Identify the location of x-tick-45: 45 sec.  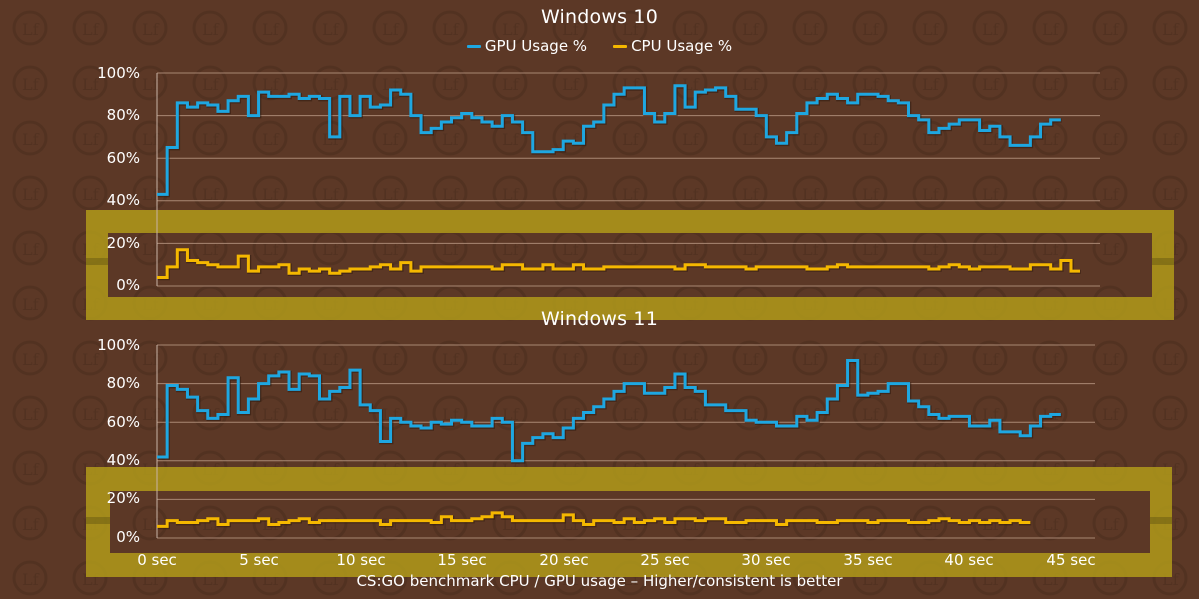
(1071, 560).